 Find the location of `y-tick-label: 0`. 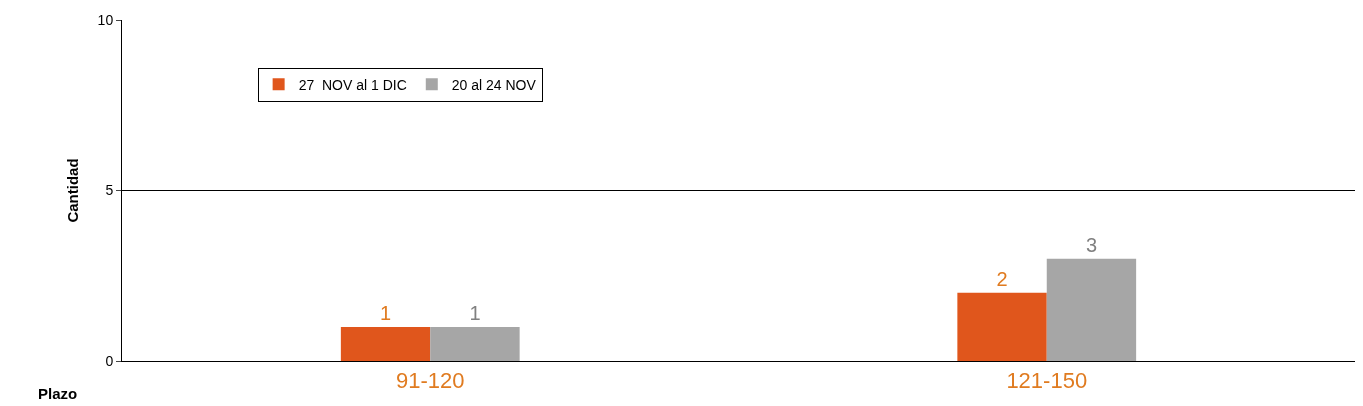

y-tick-label: 0 is located at coordinates (109, 360).